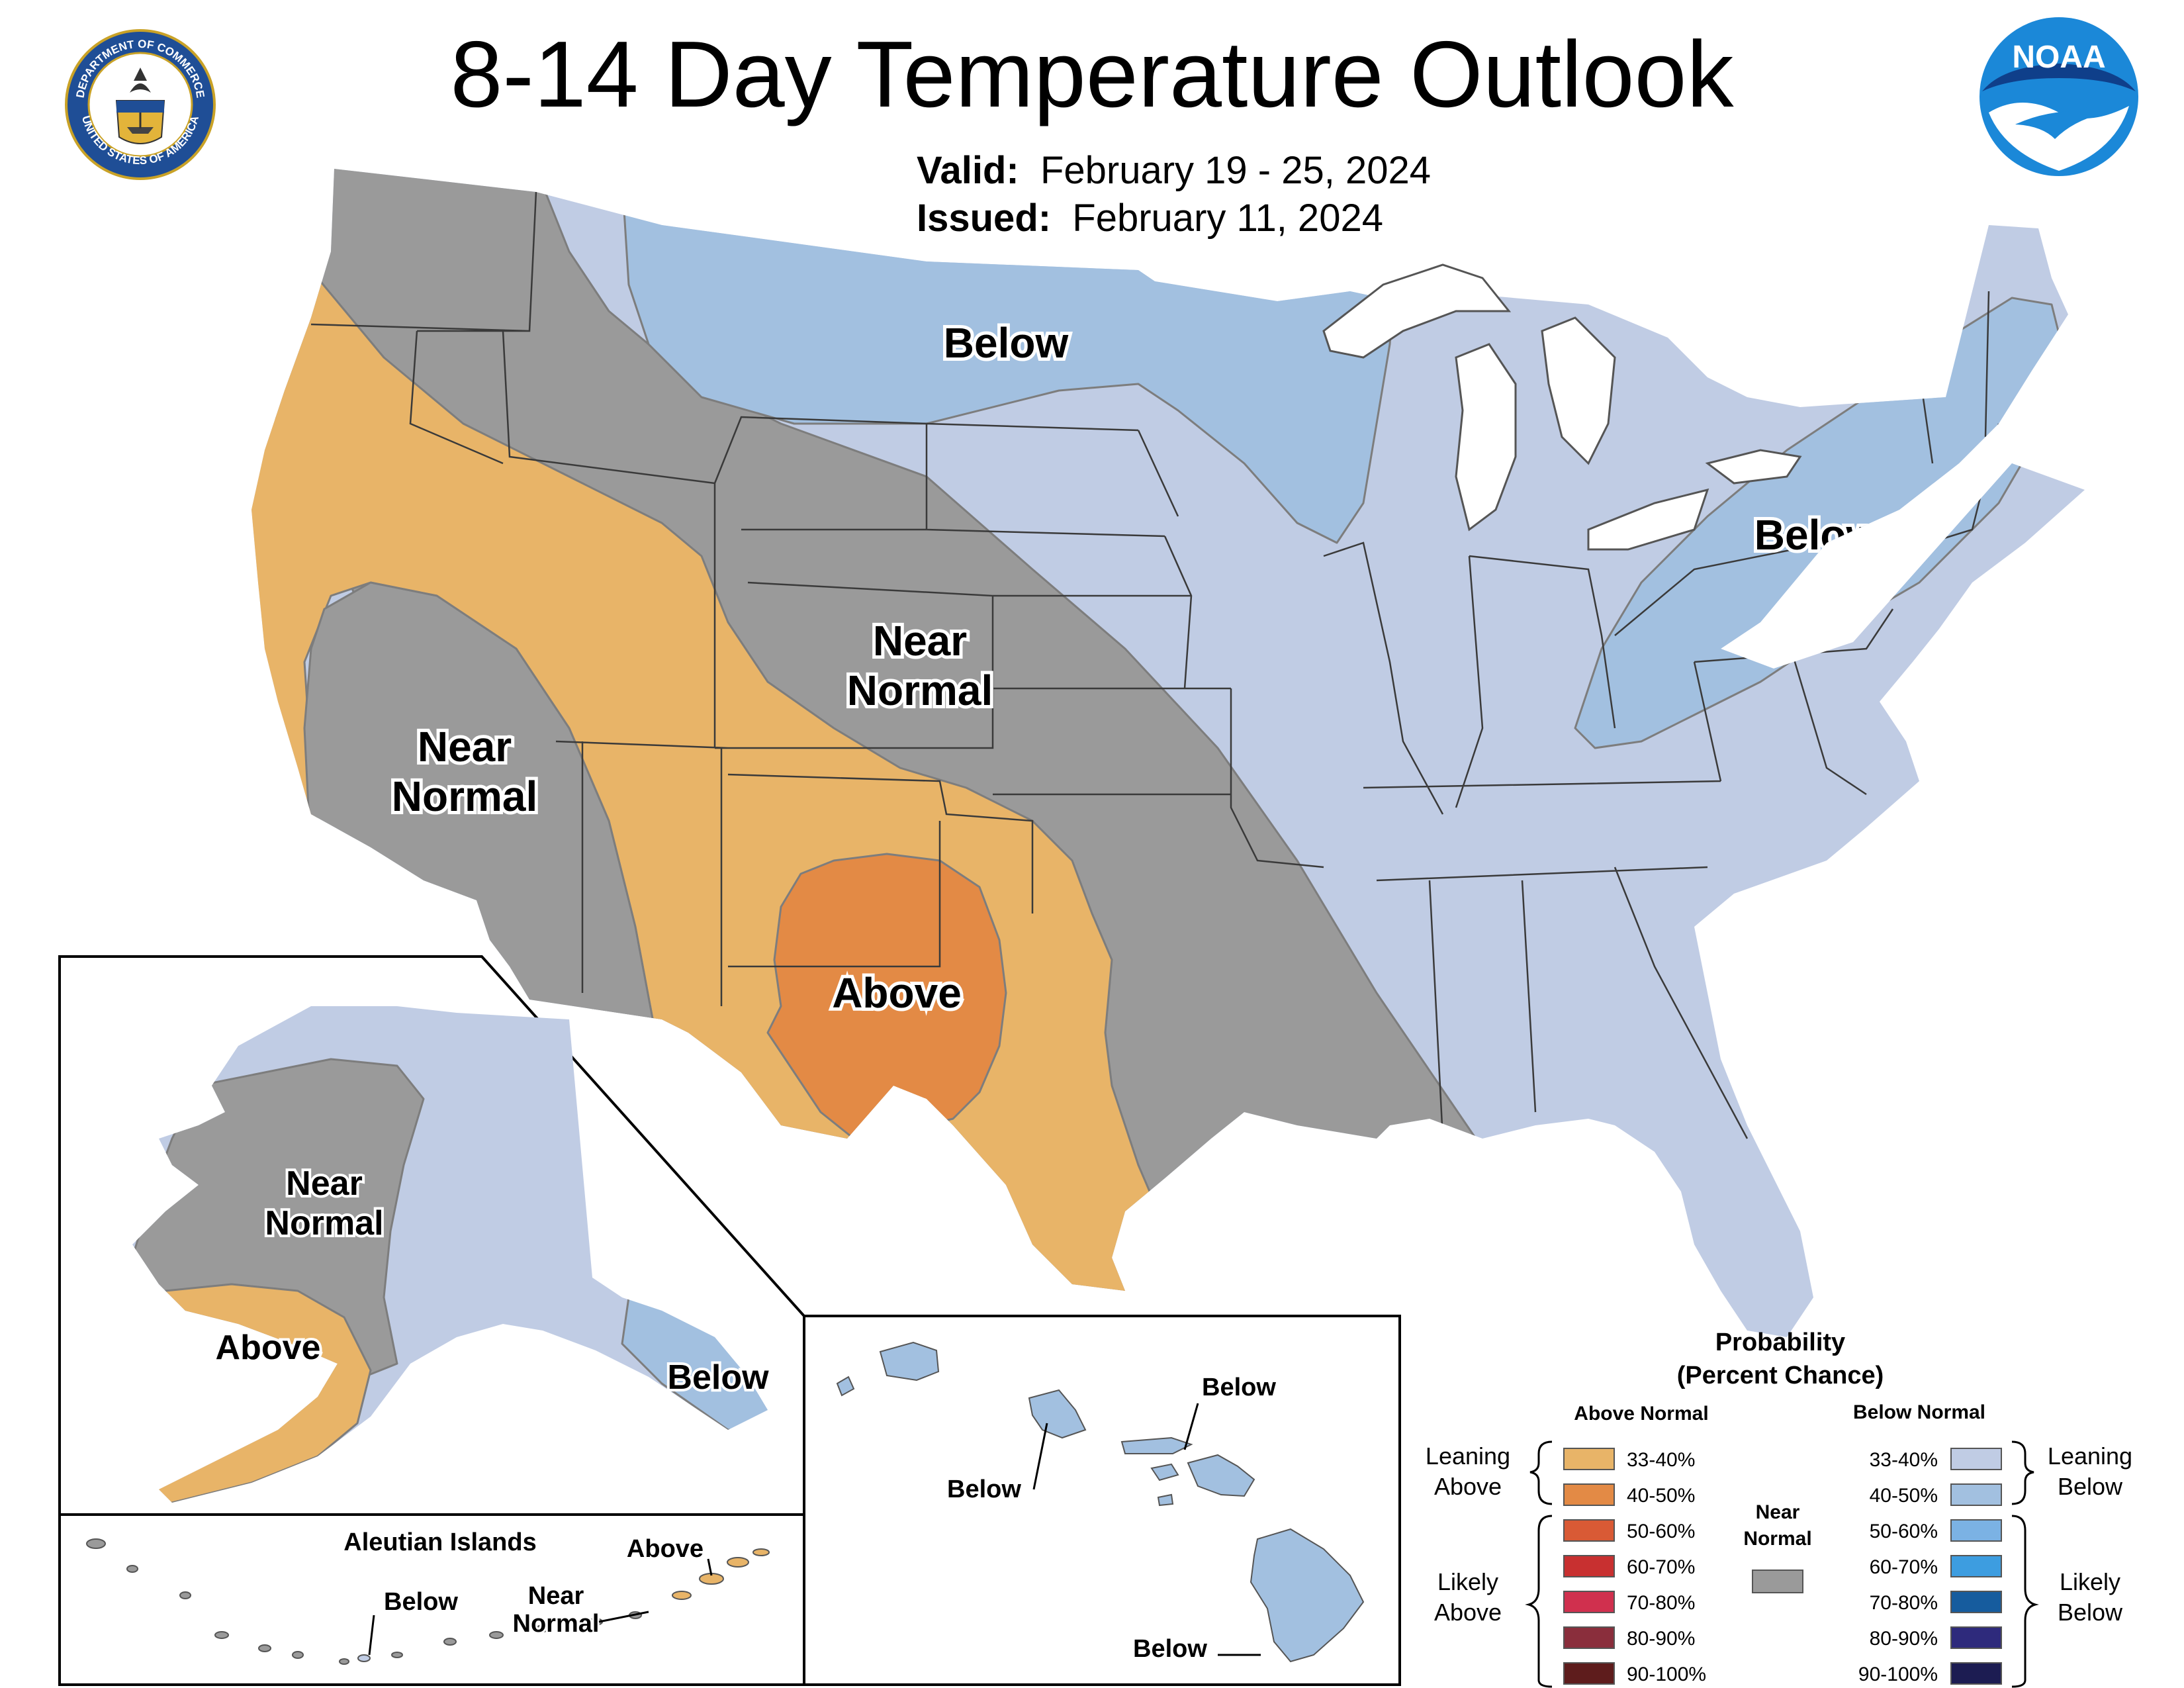 The height and width of the screenshot is (1688, 2184). I want to click on legend-leaning-above-2: Above, so click(1468, 1486).